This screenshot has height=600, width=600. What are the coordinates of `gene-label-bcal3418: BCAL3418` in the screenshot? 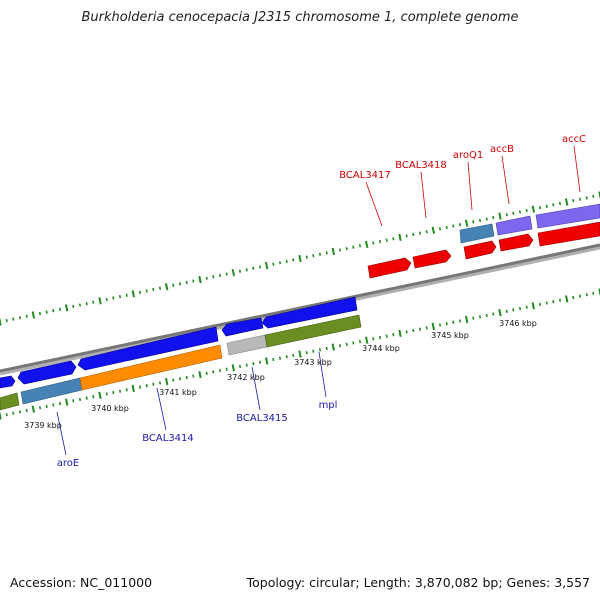 It's located at (421, 165).